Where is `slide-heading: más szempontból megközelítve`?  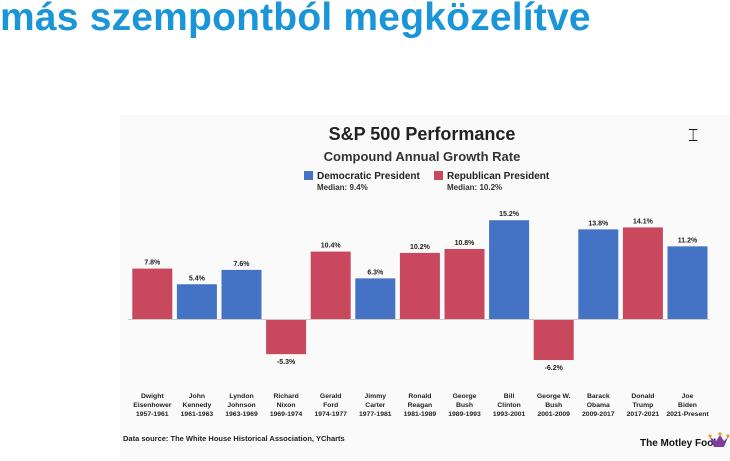
slide-heading: más szempontból megközelítve is located at coordinates (295, 19).